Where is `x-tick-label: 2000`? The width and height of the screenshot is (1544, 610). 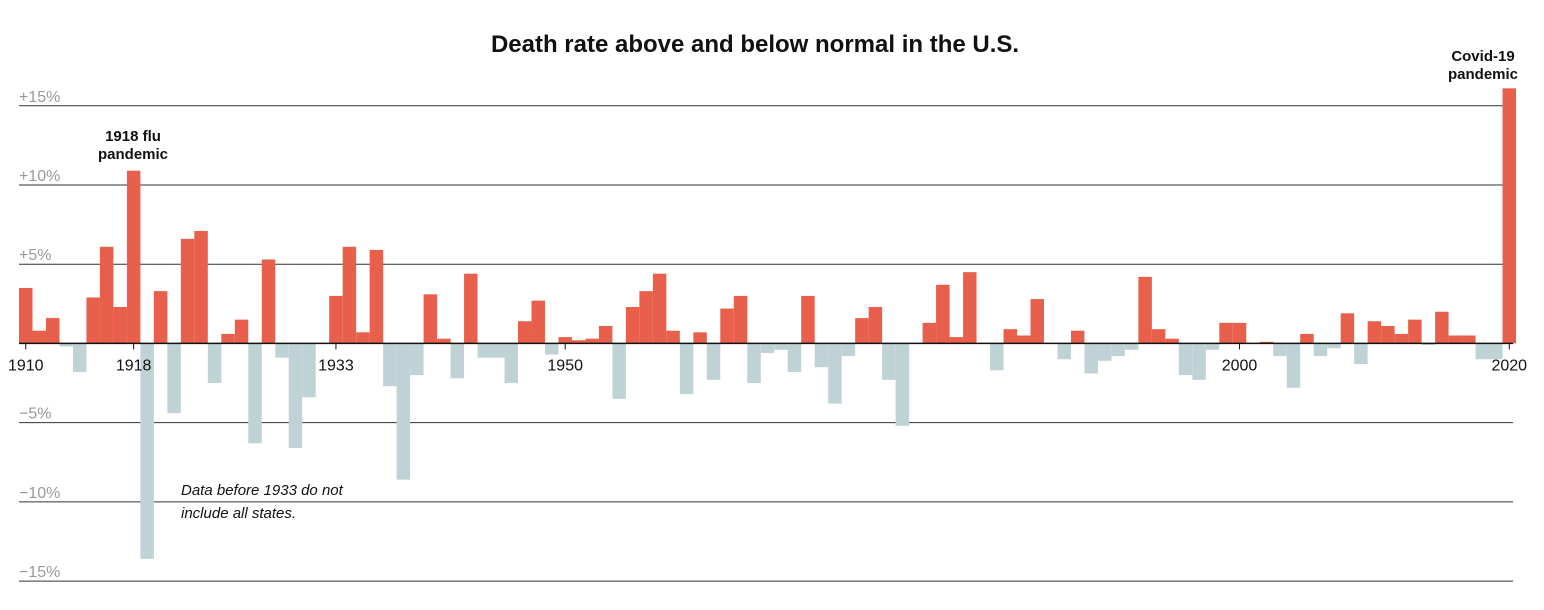 x-tick-label: 2000 is located at coordinates (1240, 365).